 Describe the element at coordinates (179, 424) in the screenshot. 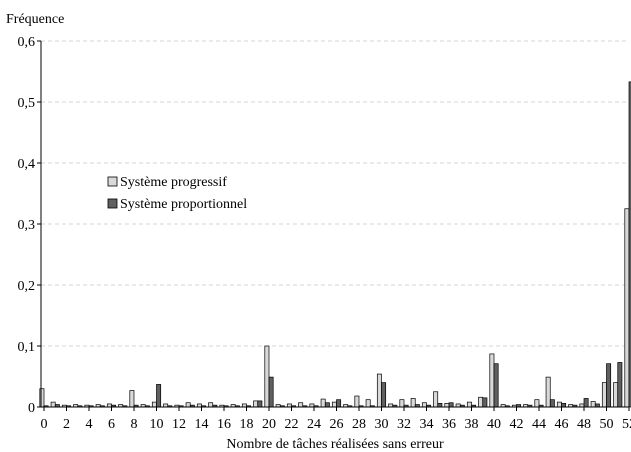

I see `x-tick-label-6: 12` at that location.